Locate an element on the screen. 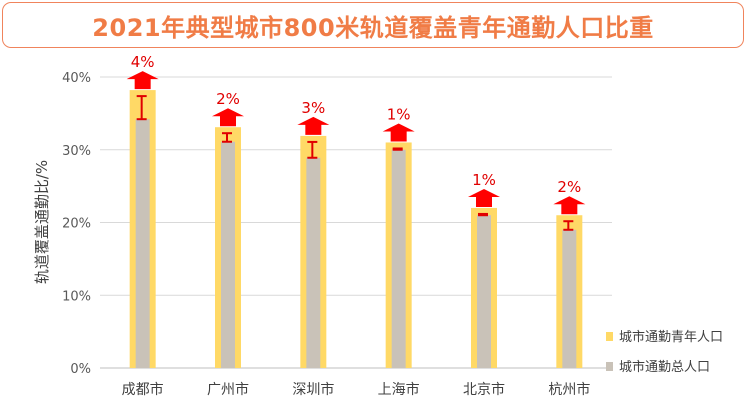  x-category-label: 深圳市 is located at coordinates (313, 389).